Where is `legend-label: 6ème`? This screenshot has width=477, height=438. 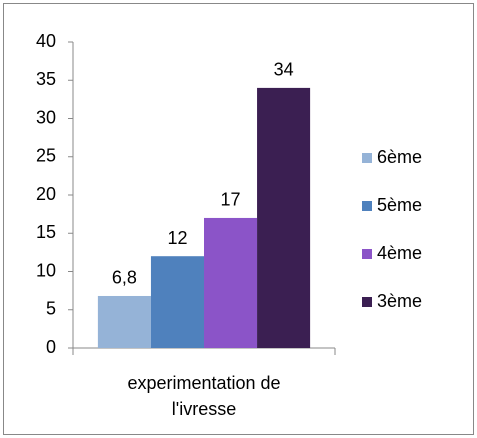
legend-label: 6ème is located at coordinates (399, 157).